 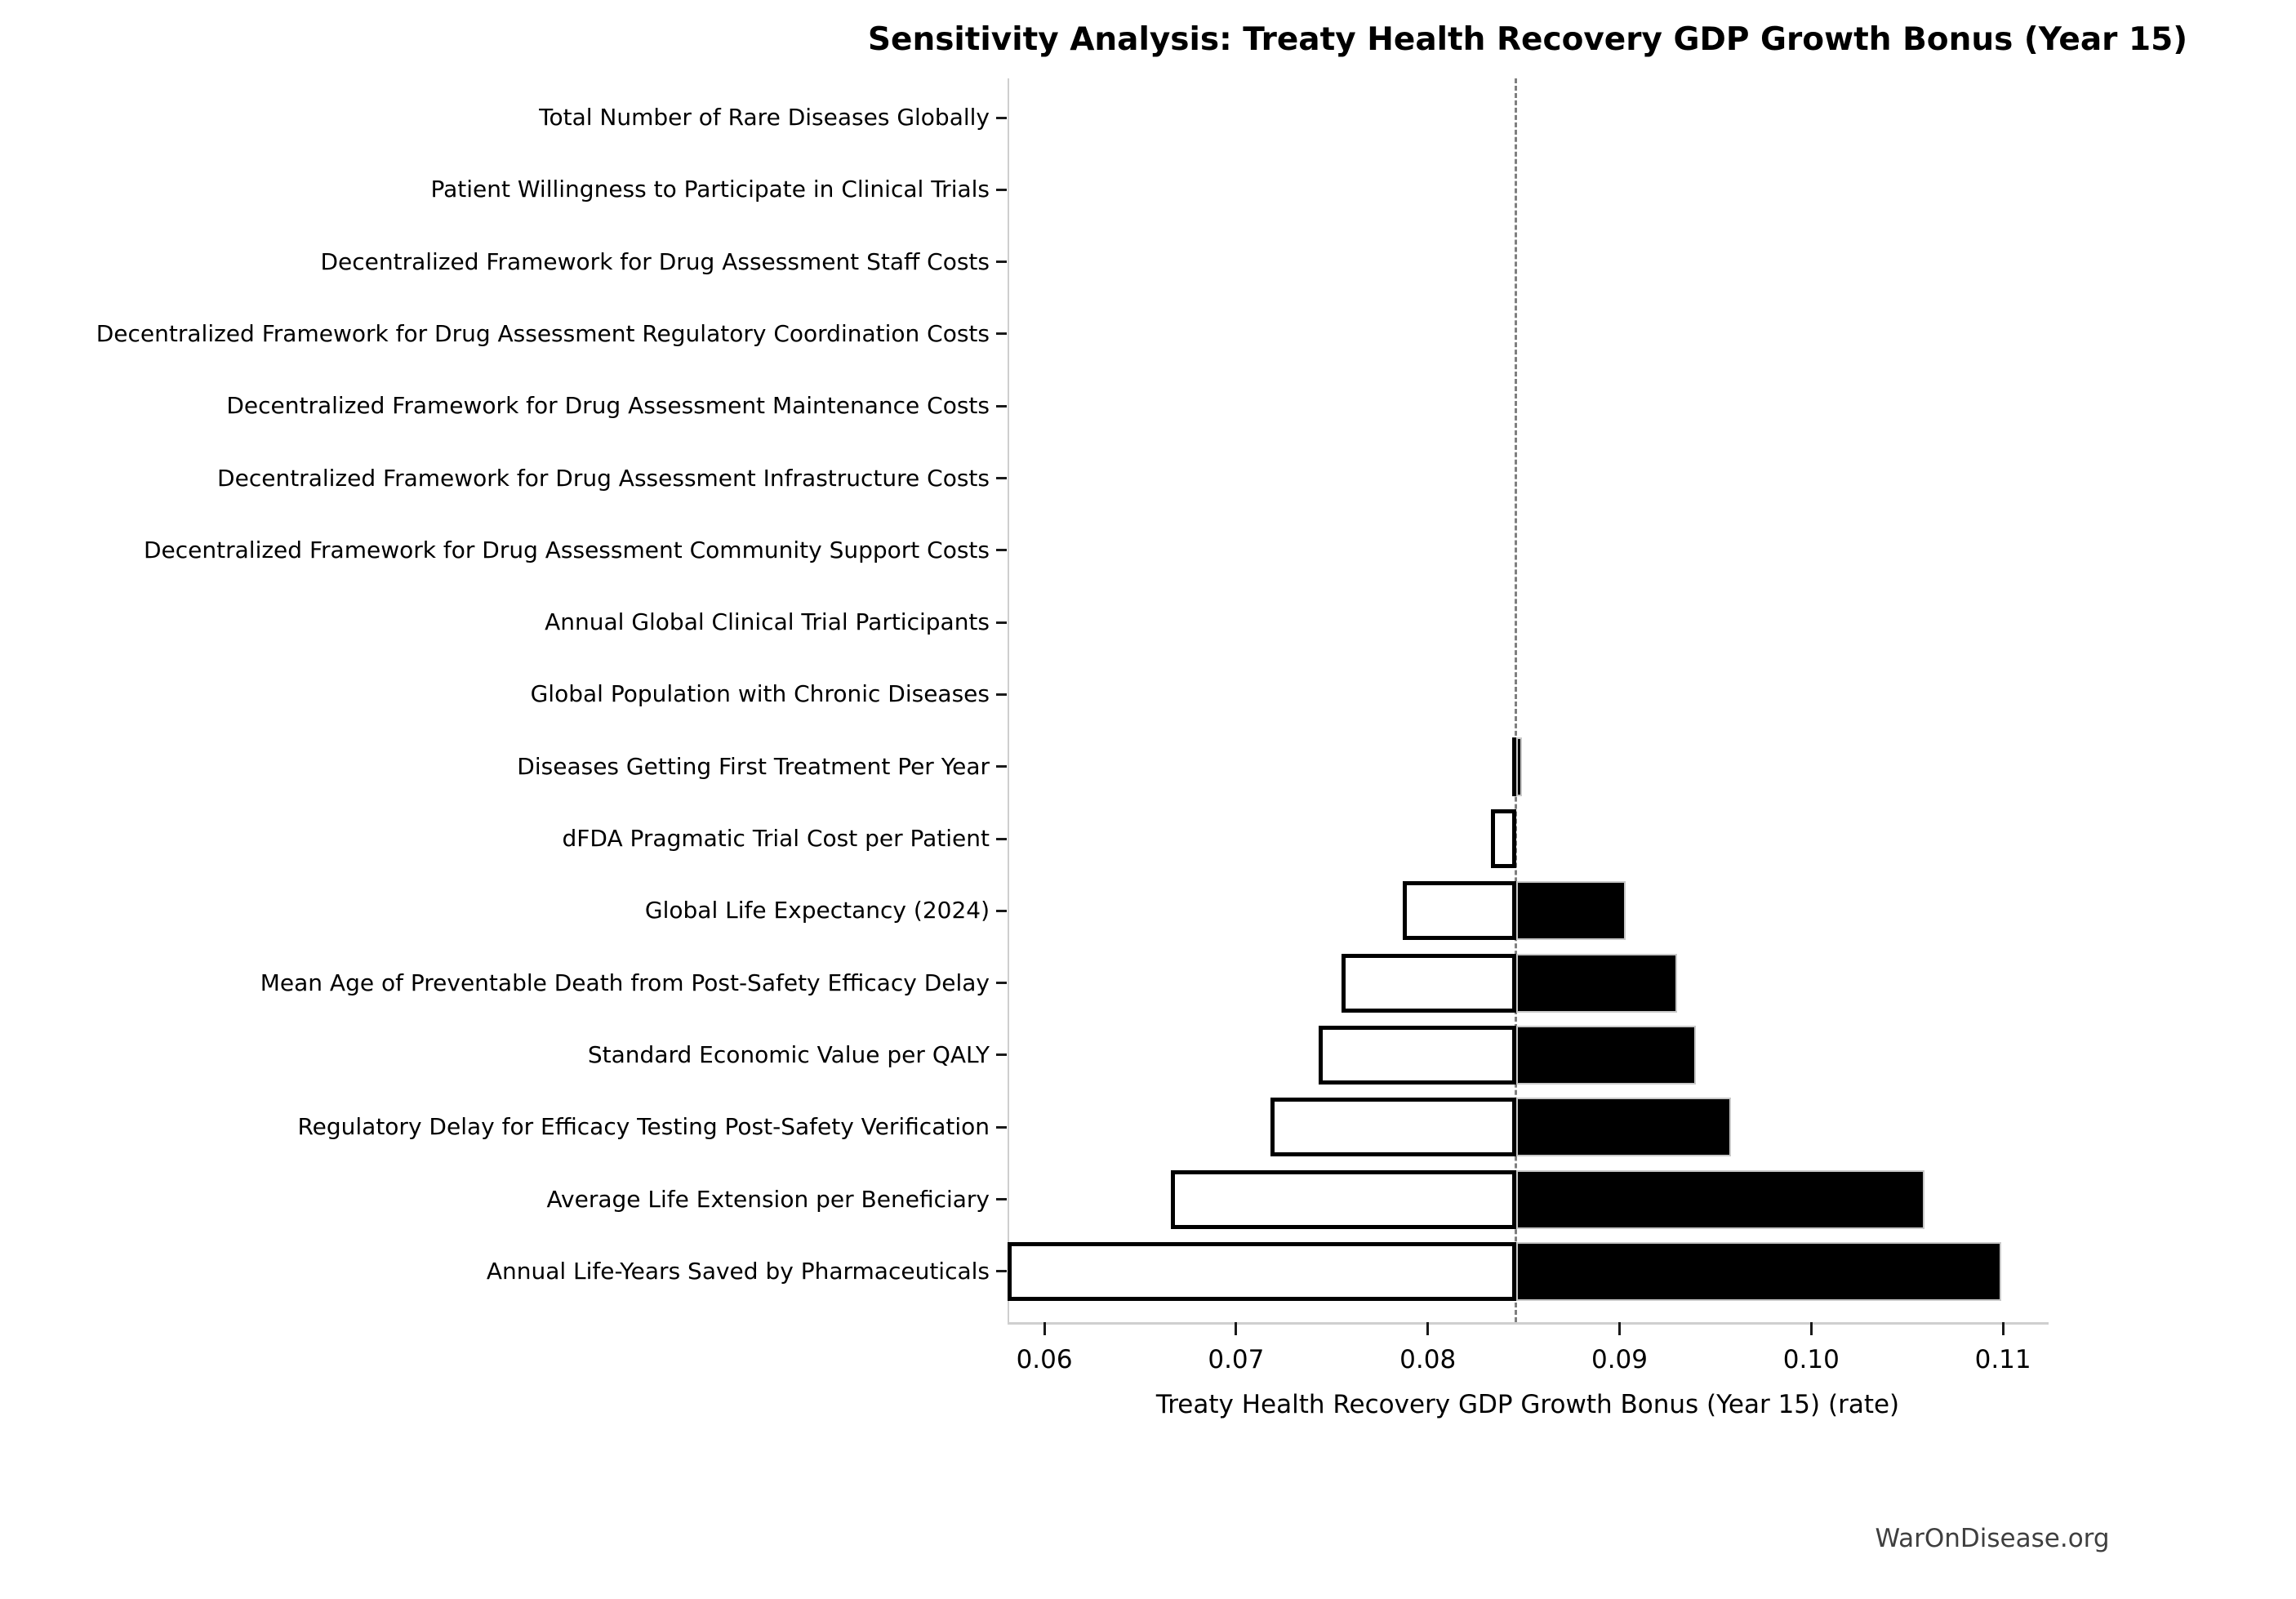 I want to click on y-label-15: Average Life Extension per Beneficiary, so click(x=768, y=1199).